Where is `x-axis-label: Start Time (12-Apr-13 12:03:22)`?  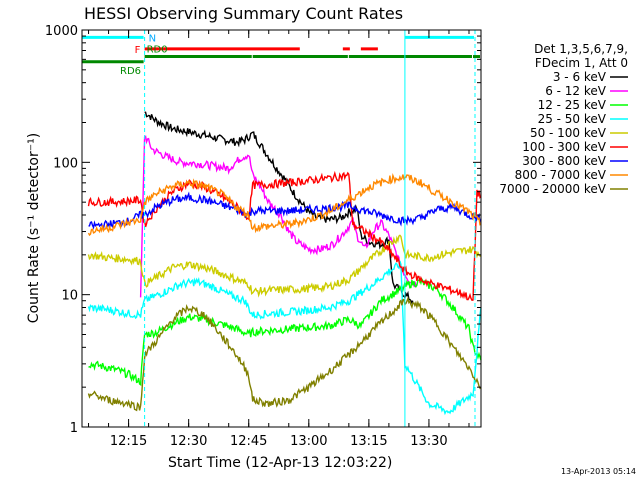 x-axis-label: Start Time (12-Apr-13 12:03:22) is located at coordinates (280, 463).